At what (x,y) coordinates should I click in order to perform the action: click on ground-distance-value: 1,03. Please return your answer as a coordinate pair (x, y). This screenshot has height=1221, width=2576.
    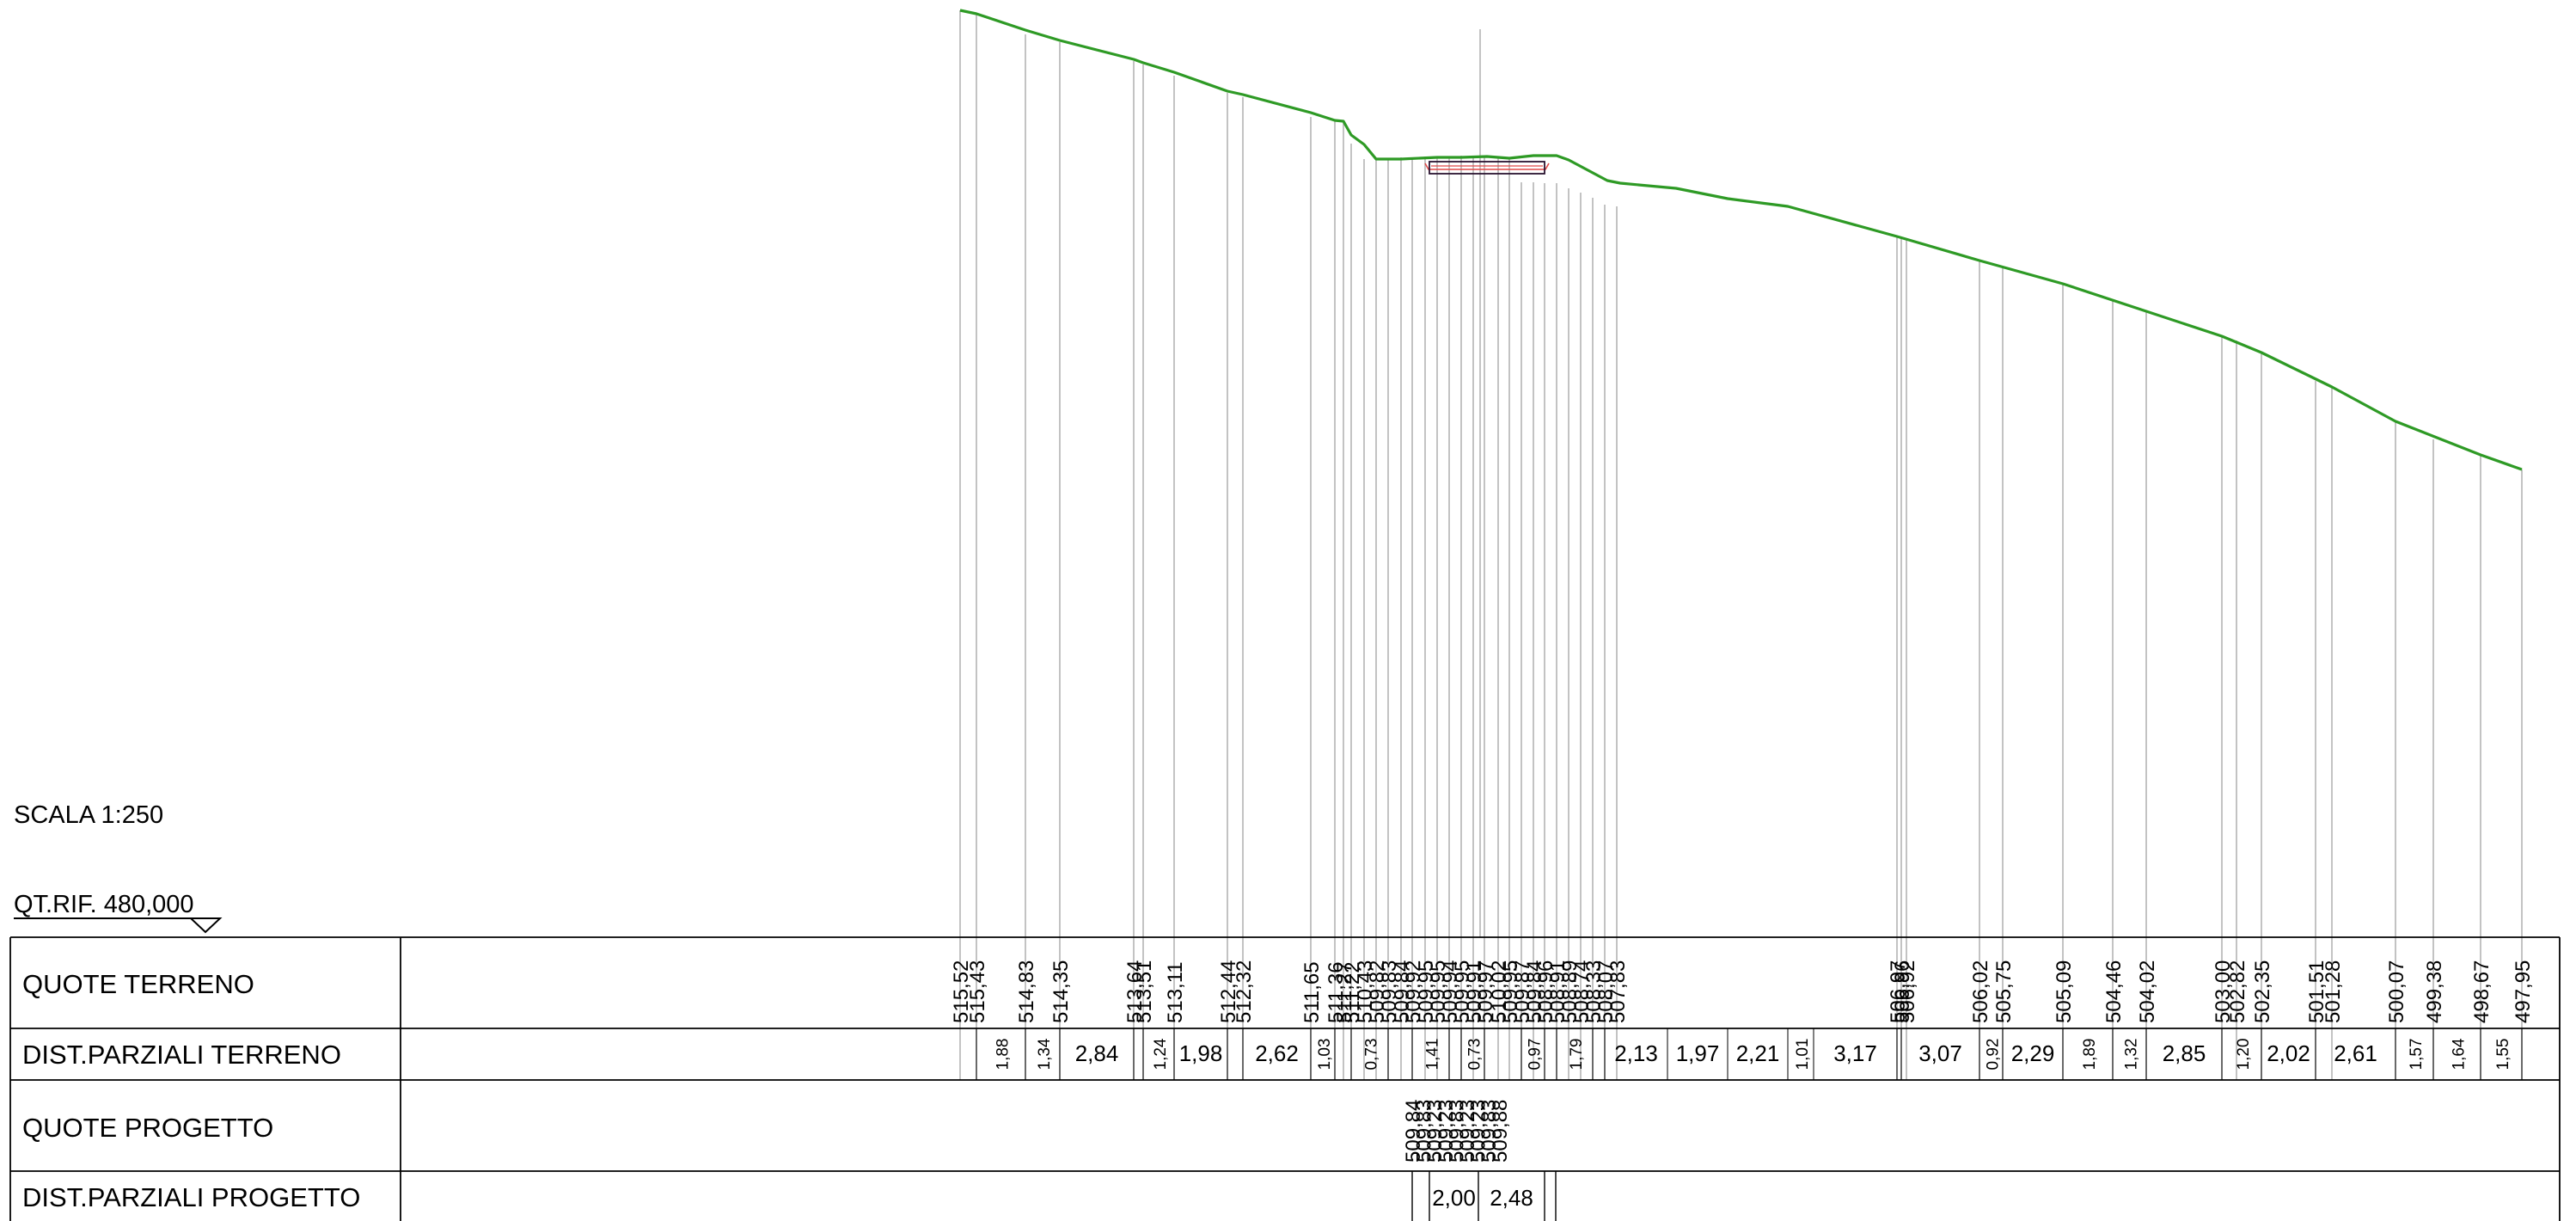
    Looking at the image, I should click on (1325, 1055).